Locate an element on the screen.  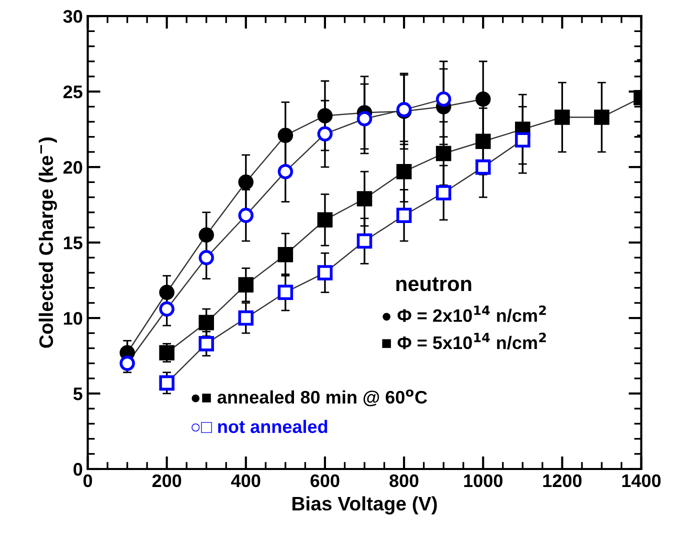
y-axis-title: Collected Charge (ke$^{−}$) is located at coordinates (47, 243).